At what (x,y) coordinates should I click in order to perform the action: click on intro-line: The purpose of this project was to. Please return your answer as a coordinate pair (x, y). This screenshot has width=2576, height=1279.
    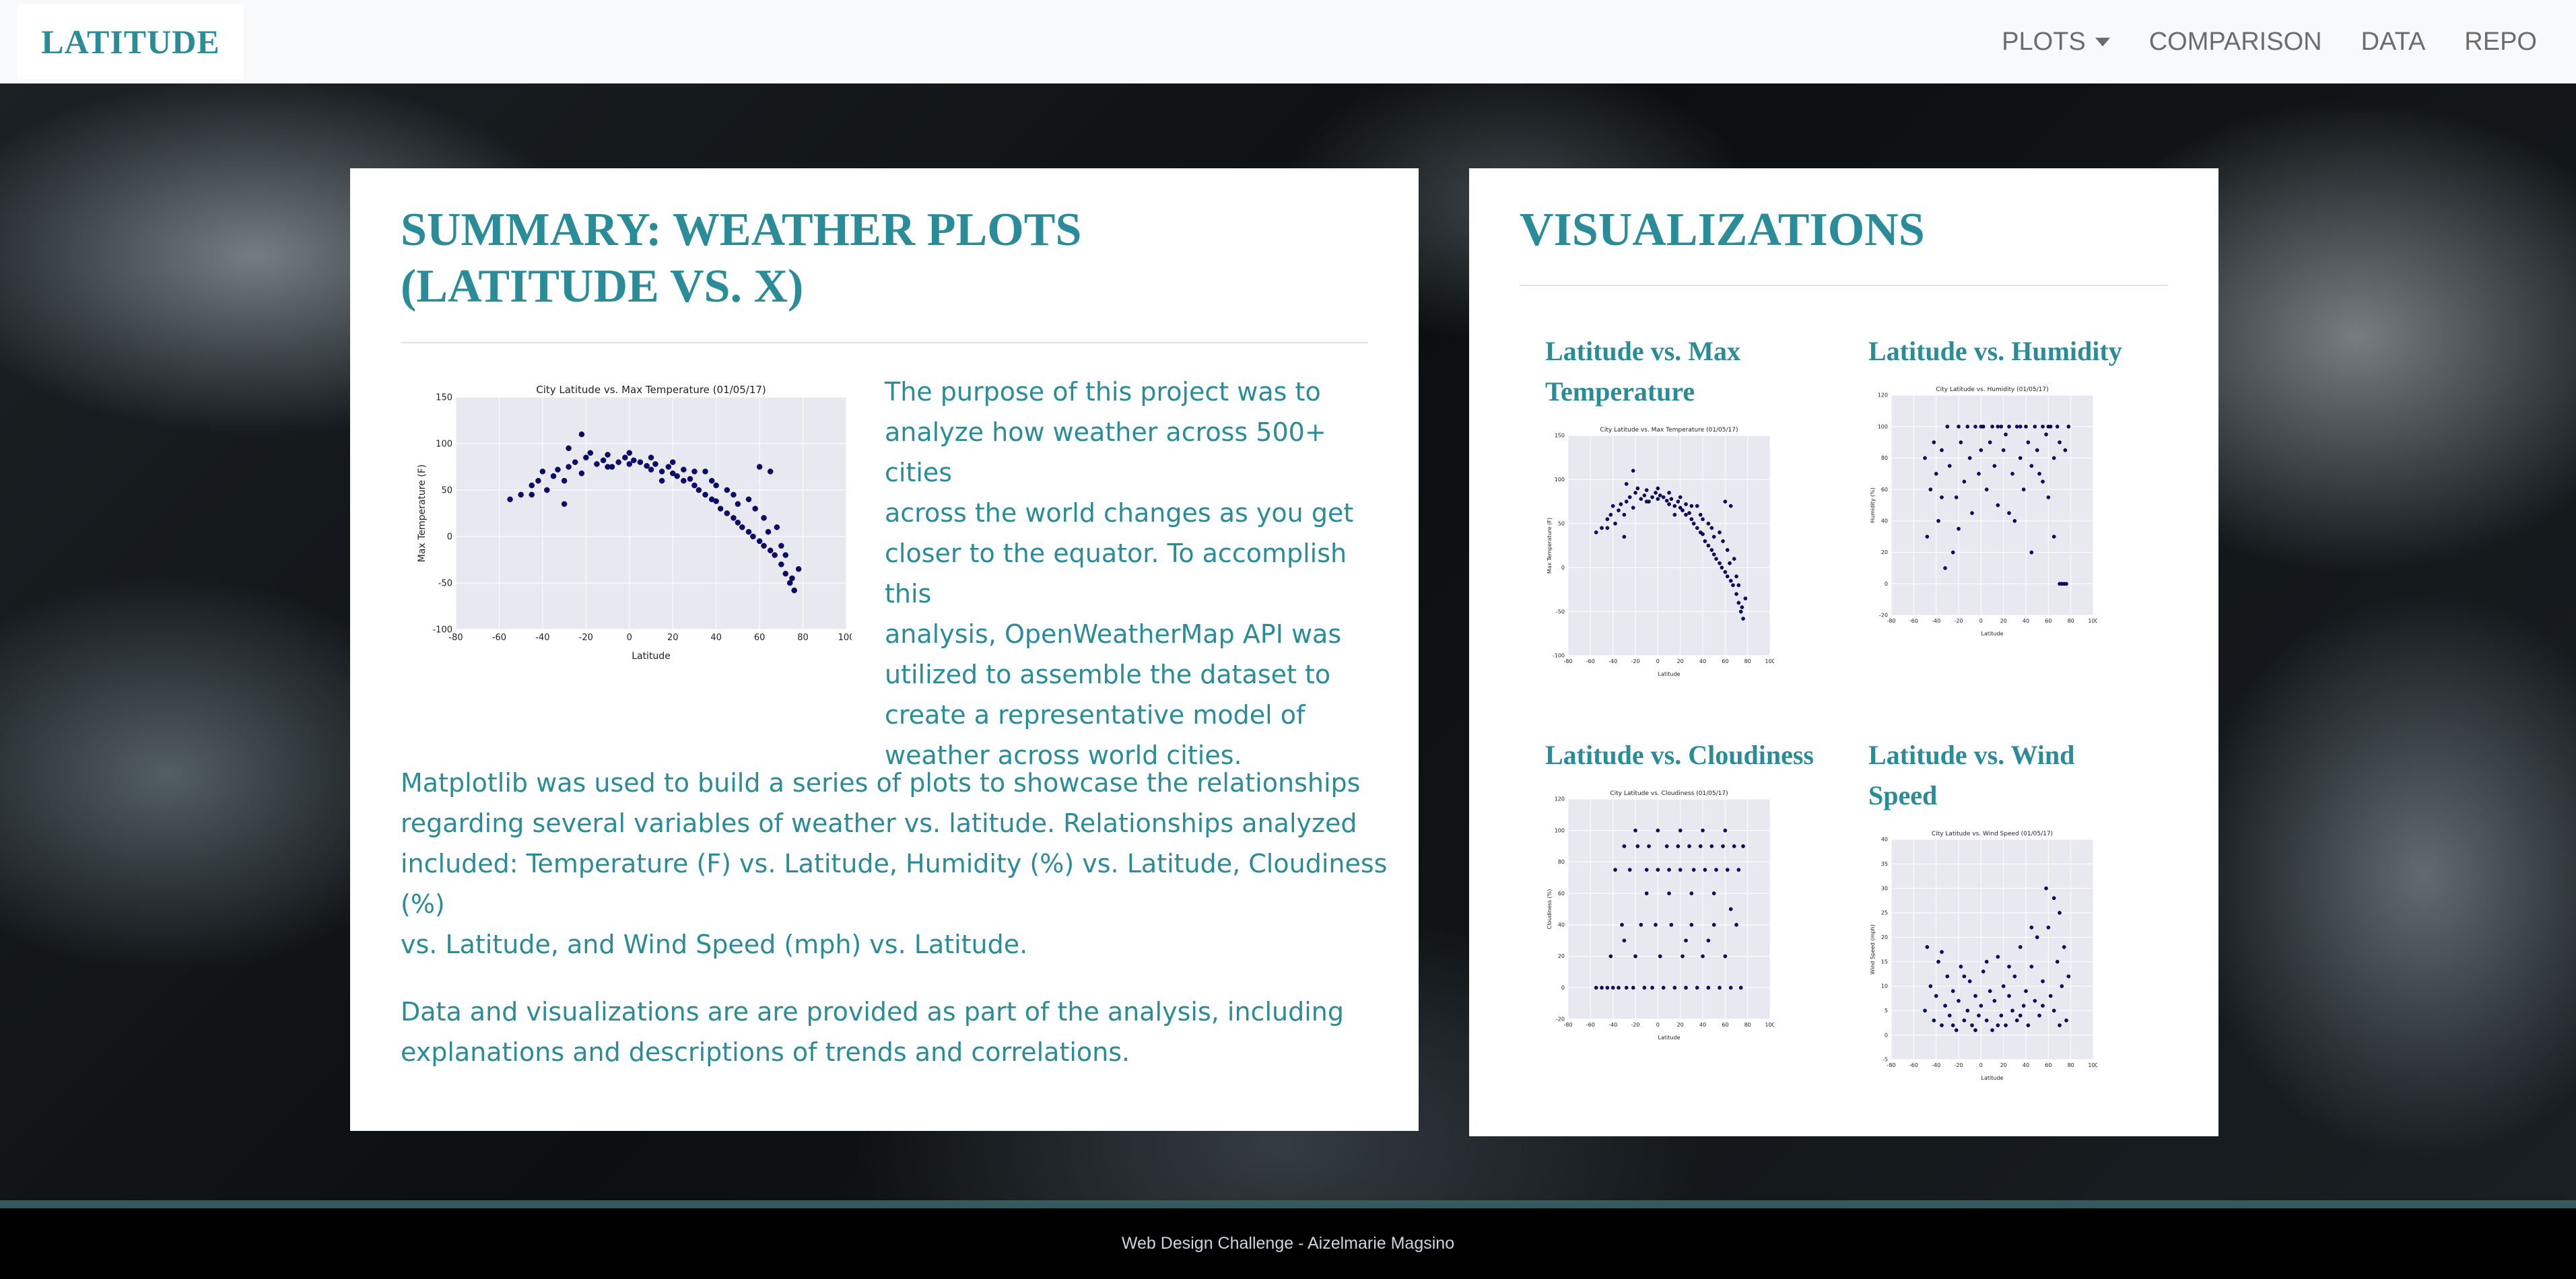
    Looking at the image, I should click on (1103, 392).